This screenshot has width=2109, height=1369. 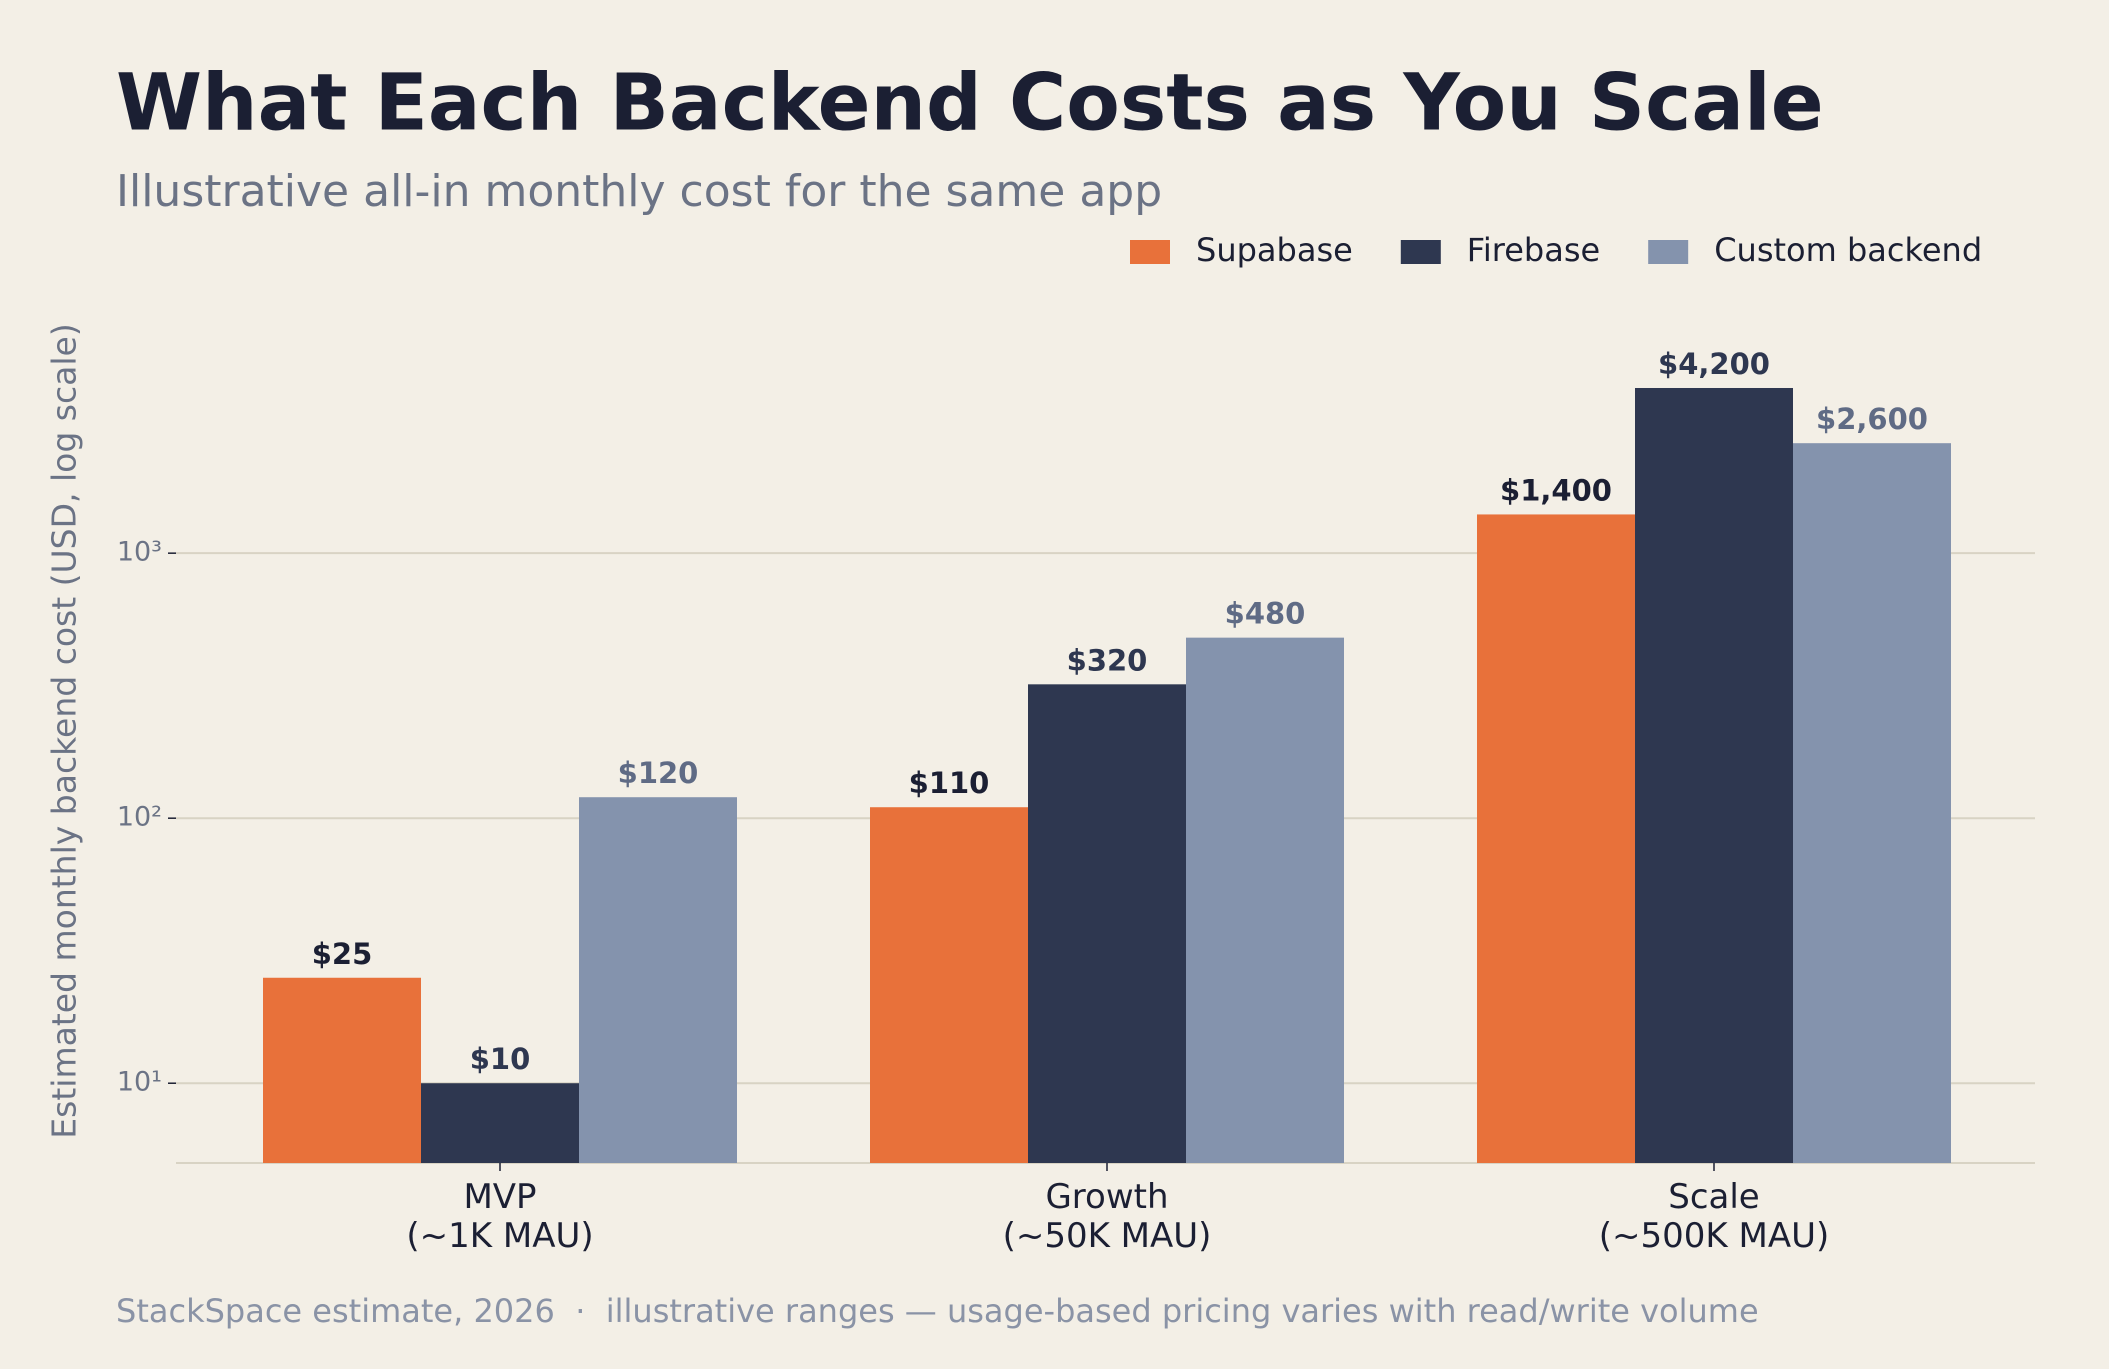 I want to click on bar-value-label: $10, so click(x=500, y=1059).